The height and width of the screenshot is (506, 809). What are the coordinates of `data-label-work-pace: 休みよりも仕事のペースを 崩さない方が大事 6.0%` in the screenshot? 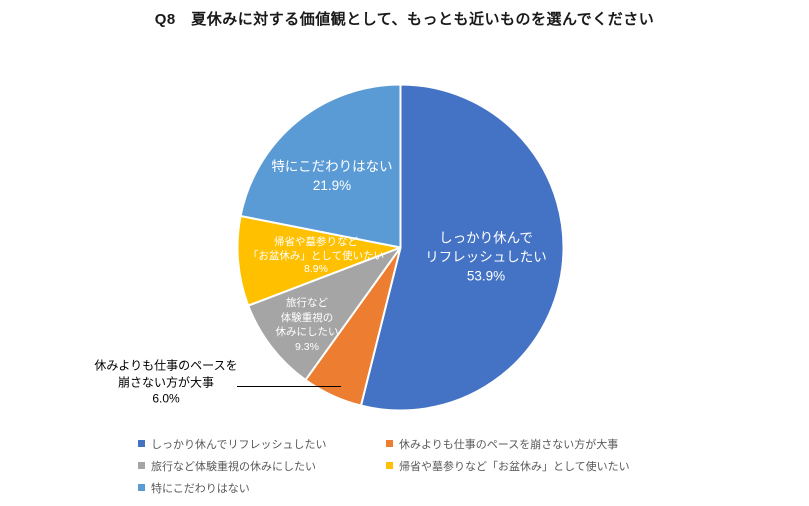 It's located at (165, 382).